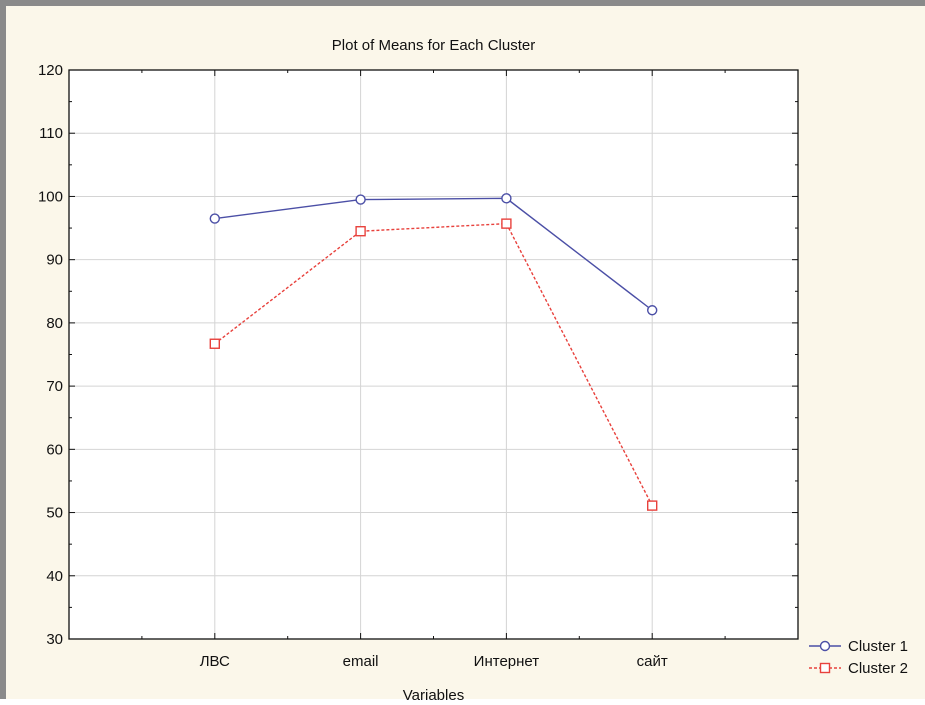 Image resolution: width=925 pixels, height=705 pixels. Describe the element at coordinates (54, 386) in the screenshot. I see `y-tick-label: 70` at that location.